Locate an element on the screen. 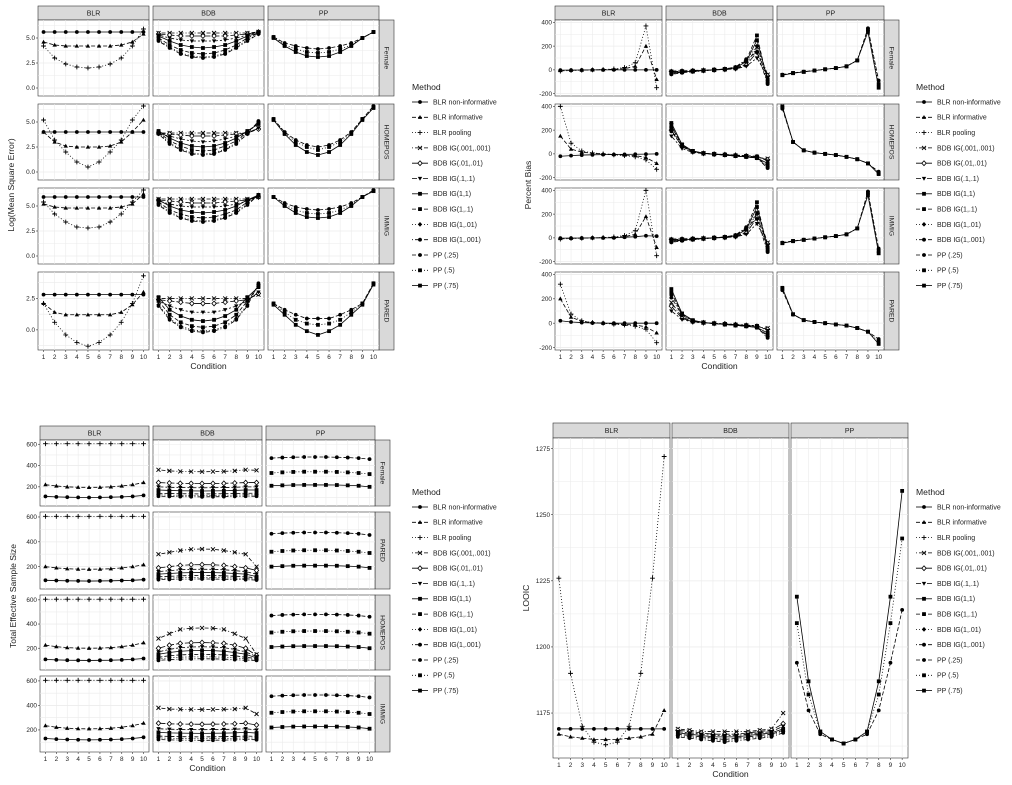 The width and height of the screenshot is (1012, 785). facet-label-pared: PARED is located at coordinates (891, 311).